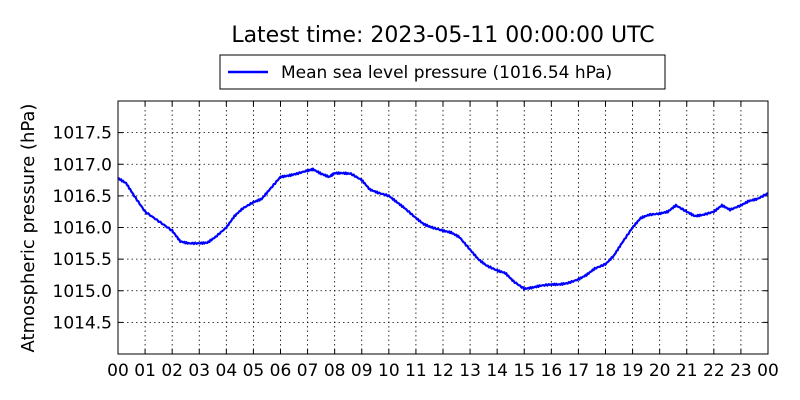 This screenshot has width=800, height=400. I want to click on y-tick-label: 1014.5, so click(82, 323).